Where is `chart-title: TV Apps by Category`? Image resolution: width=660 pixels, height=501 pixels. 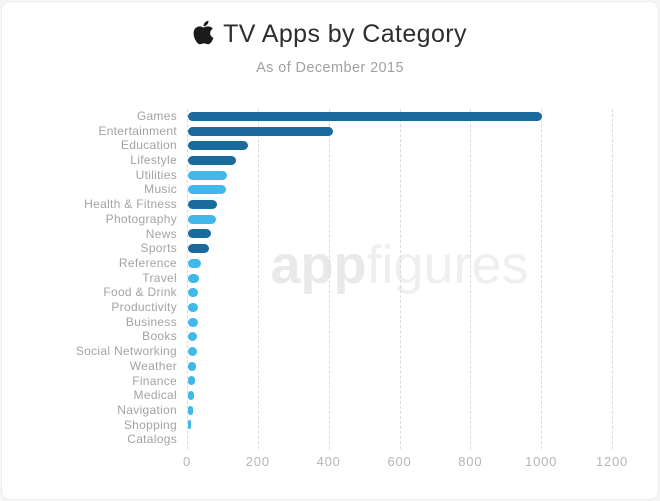
chart-title: TV Apps by Category is located at coordinates (330, 34).